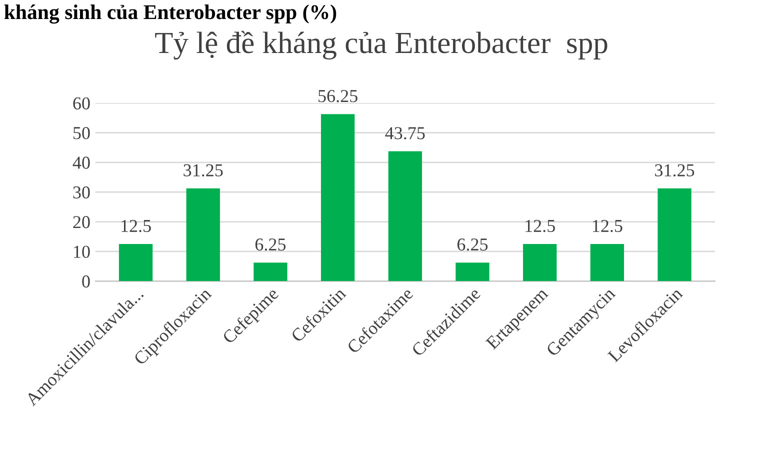 The width and height of the screenshot is (763, 452). I want to click on y-tick-label: 40, so click(81, 162).